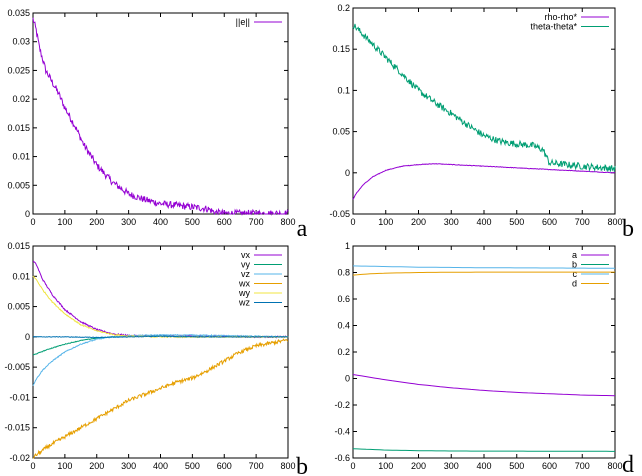 Image resolution: width=642 pixels, height=476 pixels. What do you see at coordinates (18, 70) in the screenshot?
I see `y-tick-label: 0.025` at bounding box center [18, 70].